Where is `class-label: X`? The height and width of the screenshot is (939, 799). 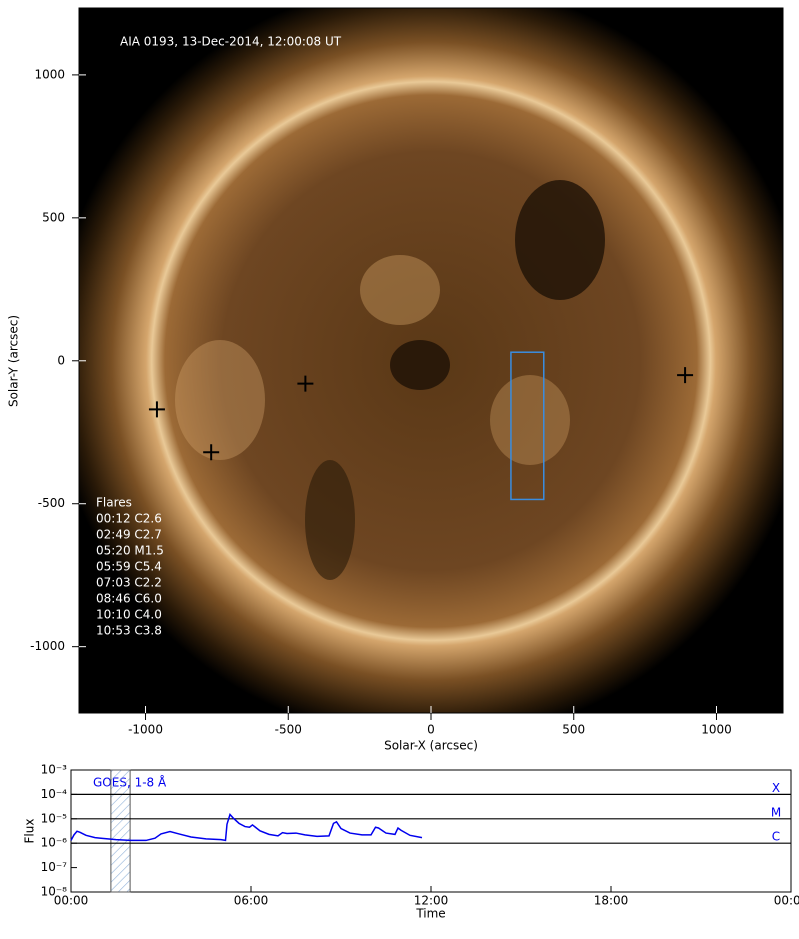
class-label: X is located at coordinates (776, 788).